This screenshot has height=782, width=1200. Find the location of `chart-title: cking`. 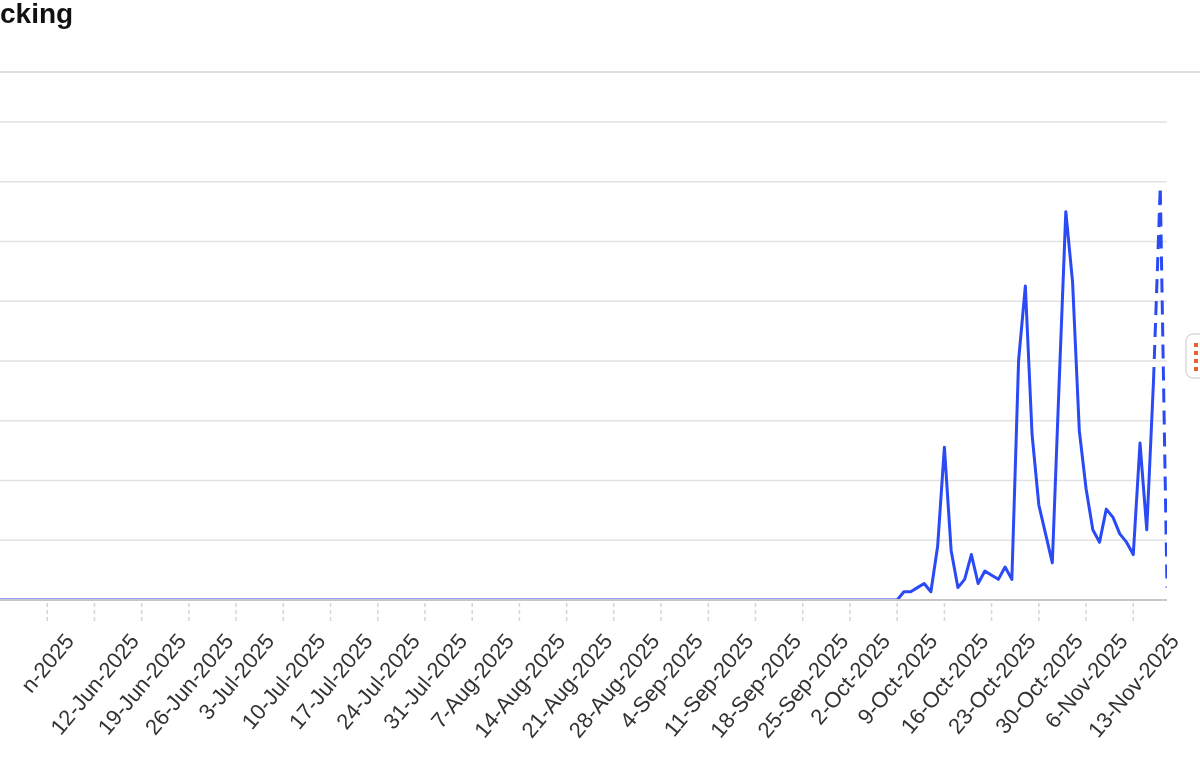

chart-title: cking is located at coordinates (37, 14).